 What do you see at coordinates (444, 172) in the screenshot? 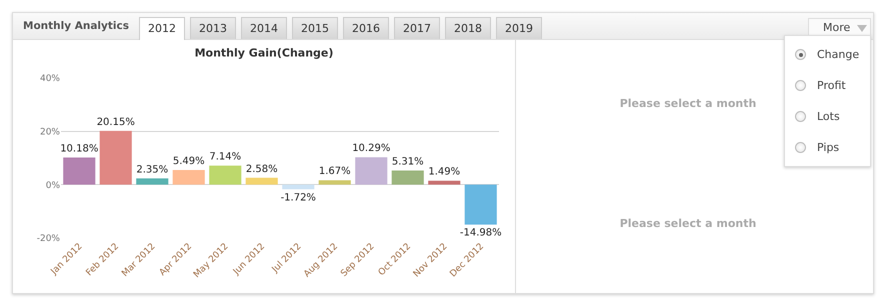
I see `data-label: 1.49%` at bounding box center [444, 172].